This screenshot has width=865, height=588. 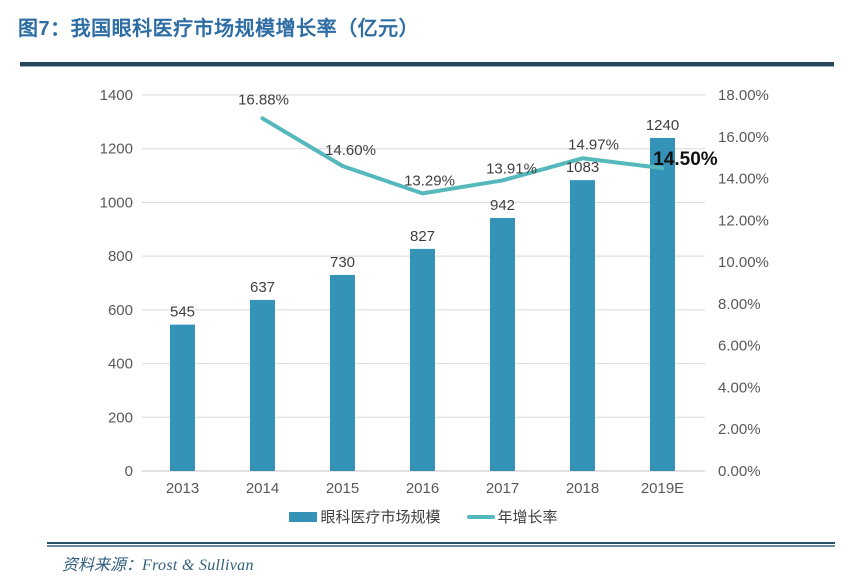 I want to click on source-name: Frost & Sullivan, so click(x=198, y=565).